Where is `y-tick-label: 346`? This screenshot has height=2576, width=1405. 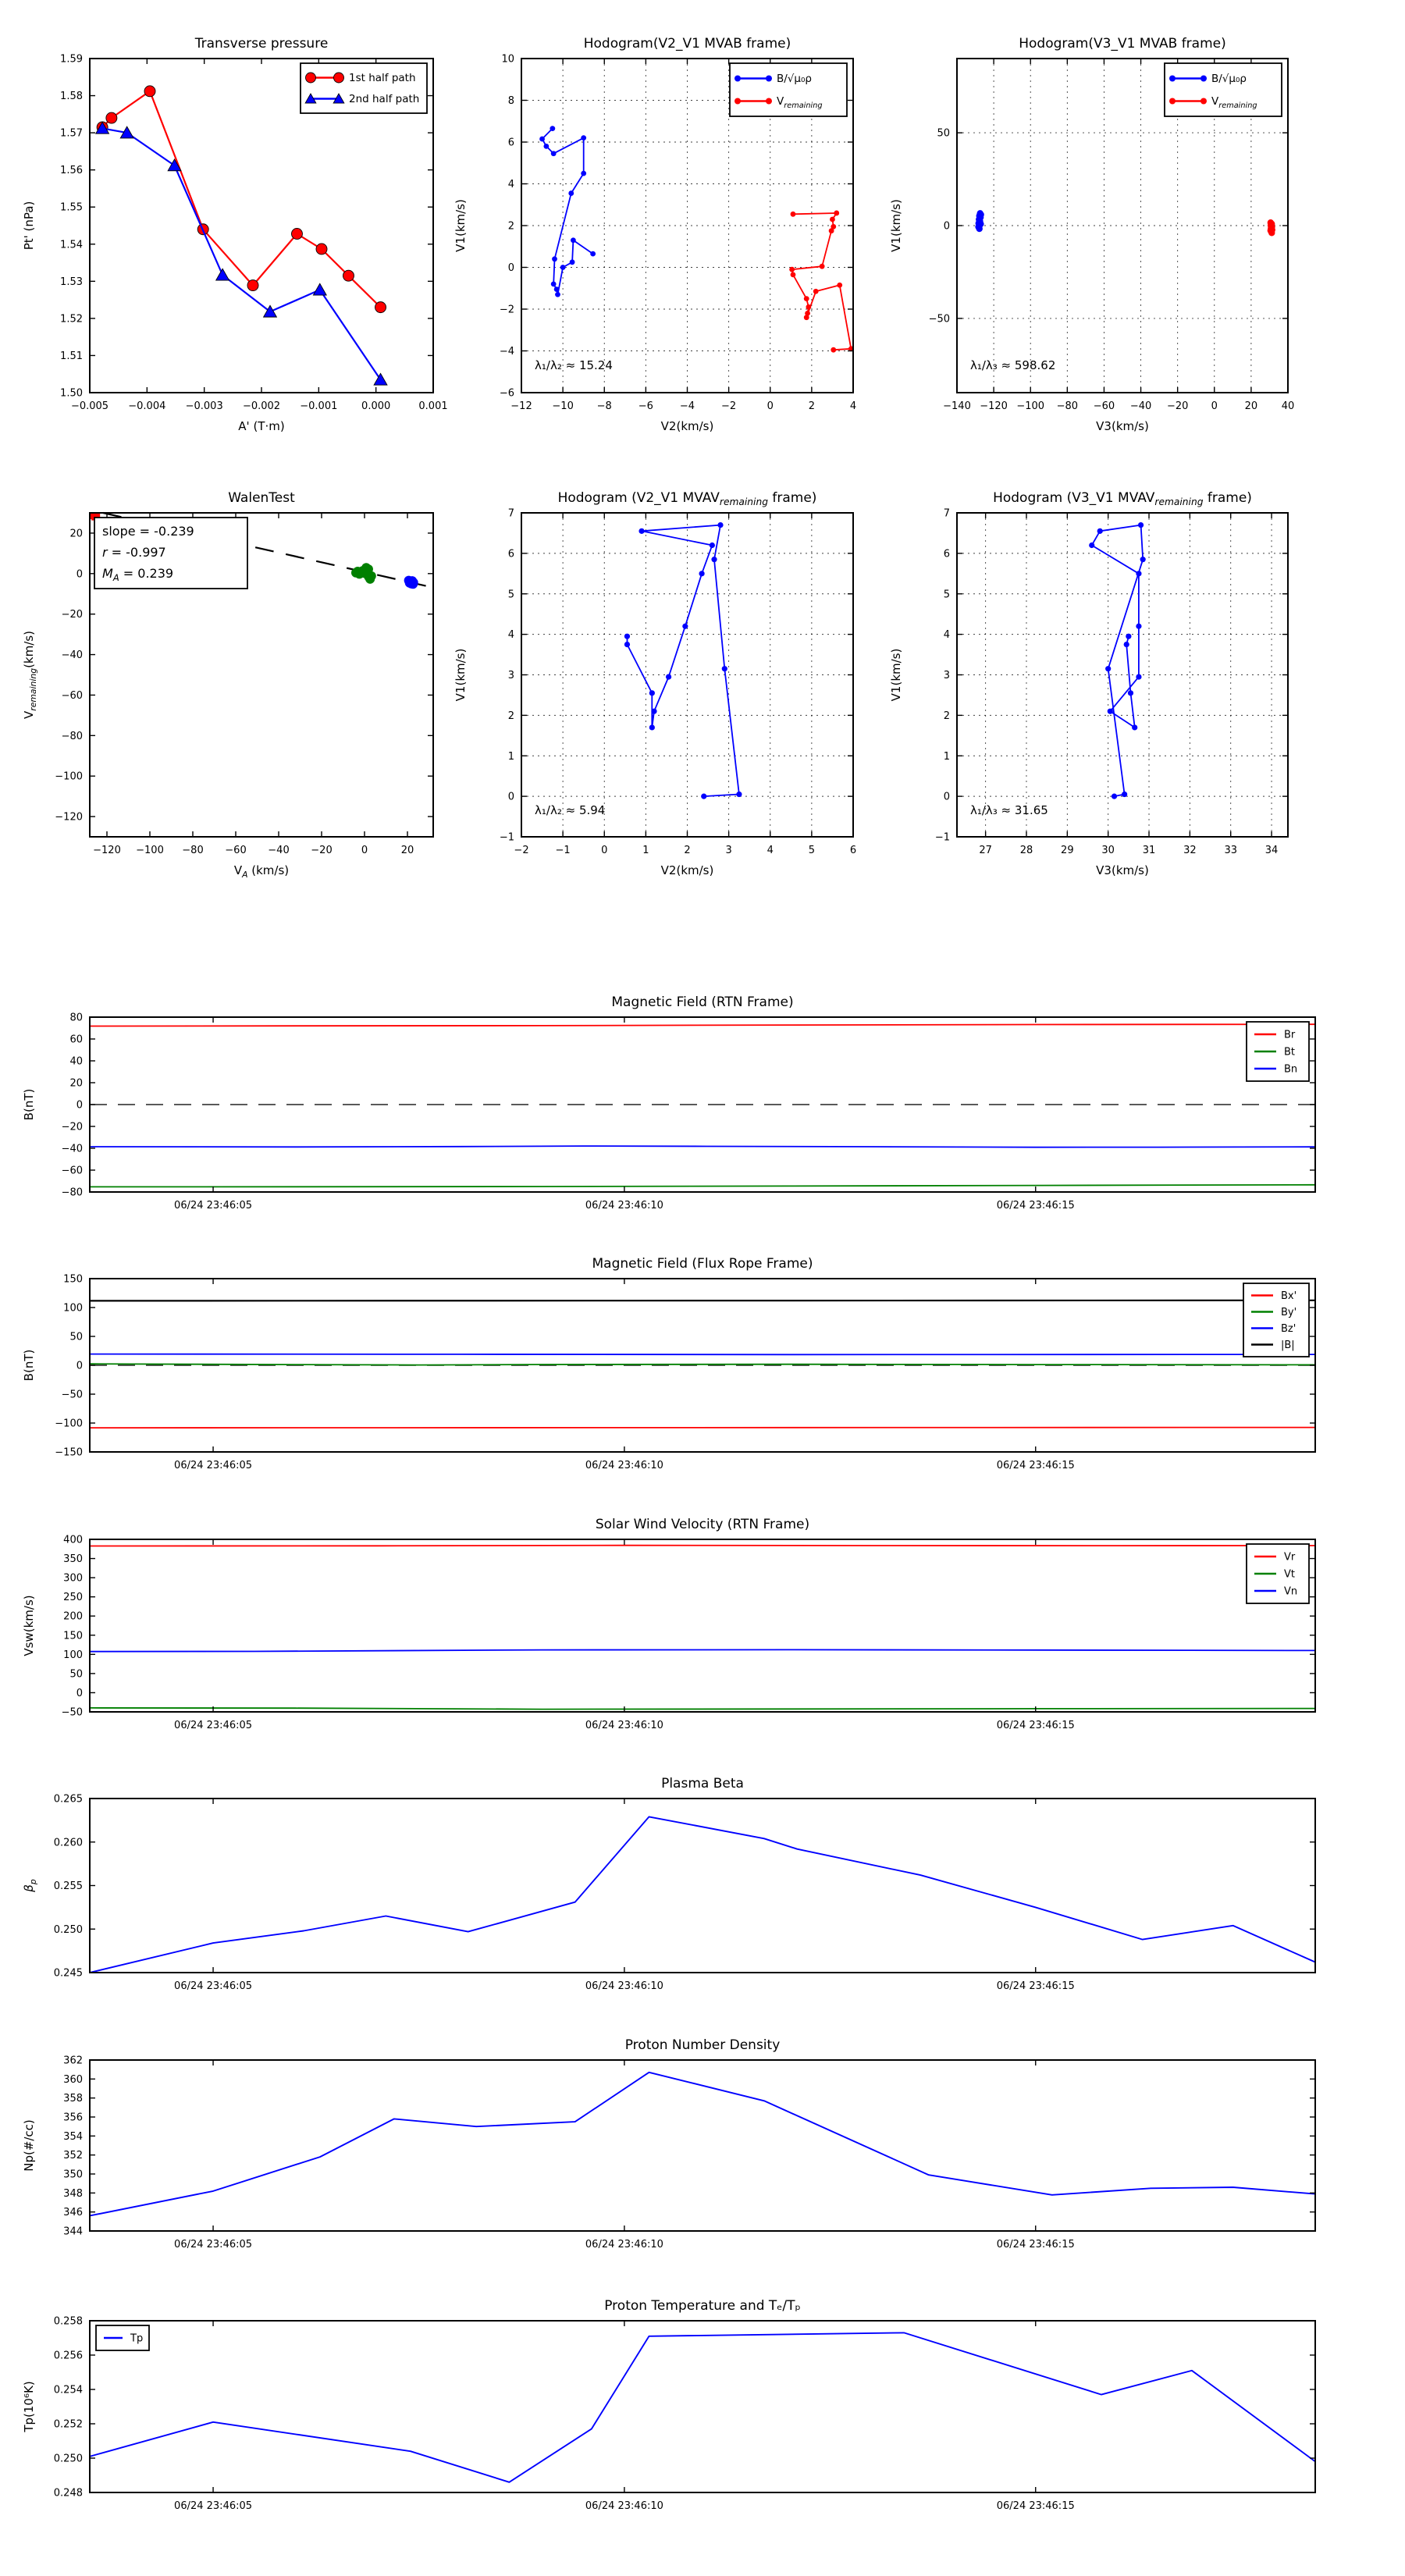 y-tick-label: 346 is located at coordinates (73, 2212).